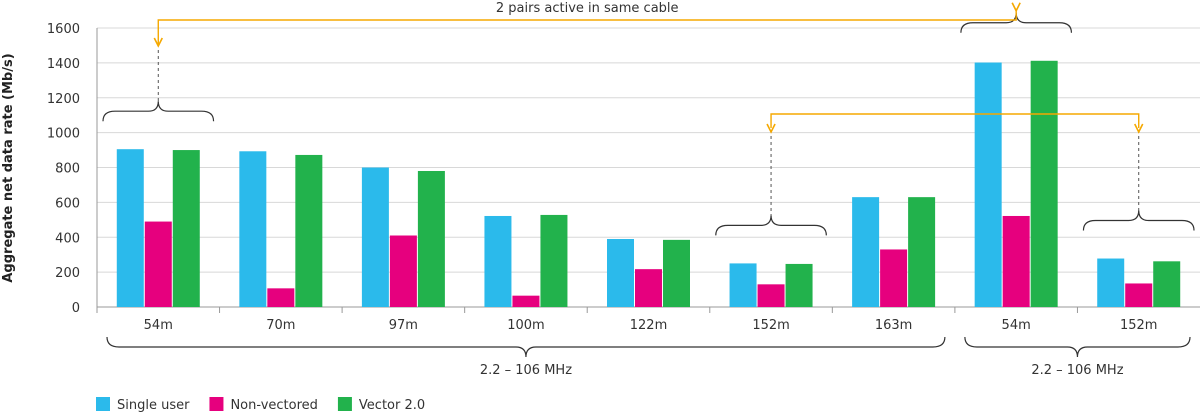 The width and height of the screenshot is (1200, 414). I want to click on y-tick-label: 1600, so click(63, 29).